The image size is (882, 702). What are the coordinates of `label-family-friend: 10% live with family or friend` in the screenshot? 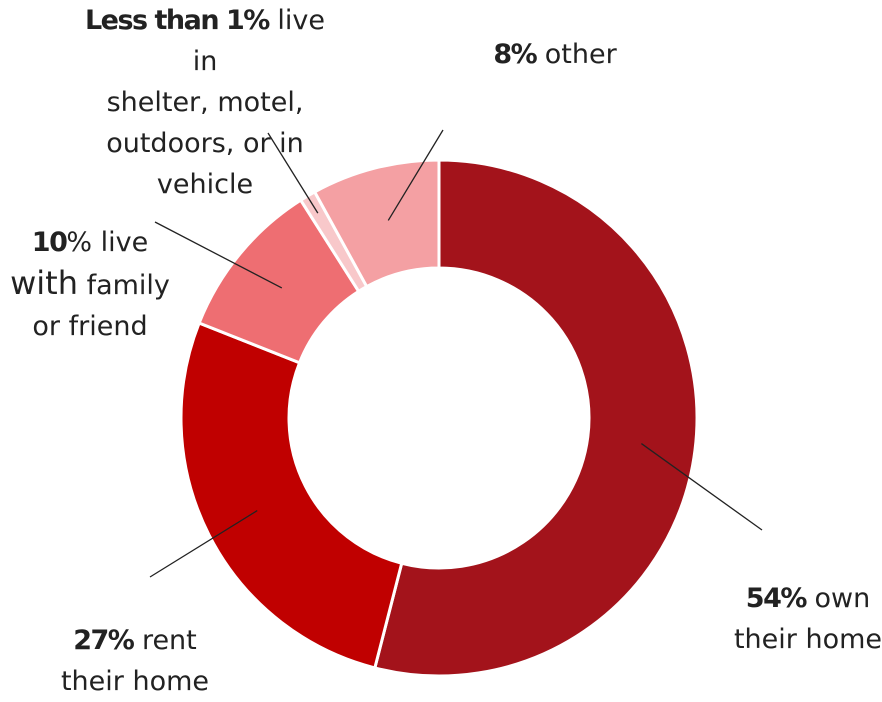 It's located at (90, 284).